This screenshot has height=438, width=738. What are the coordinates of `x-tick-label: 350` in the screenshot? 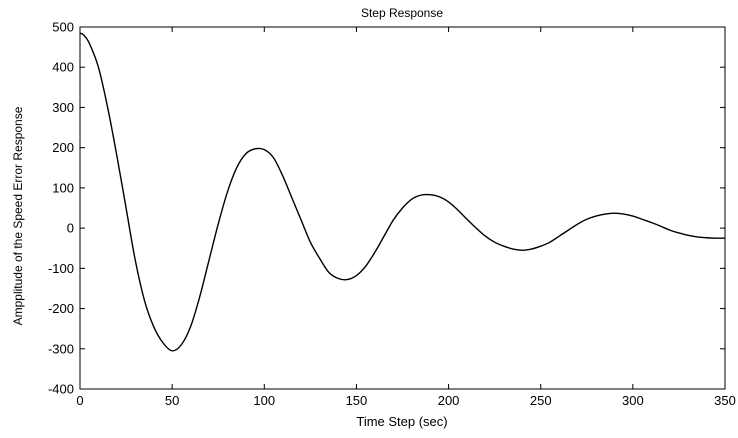 It's located at (725, 400).